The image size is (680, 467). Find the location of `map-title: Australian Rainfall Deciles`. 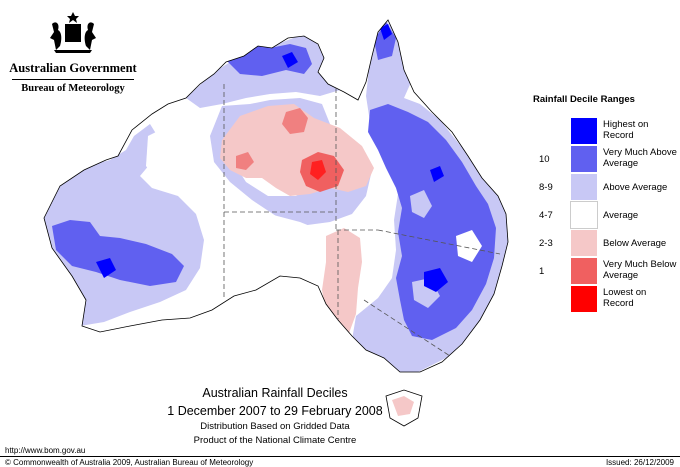

map-title: Australian Rainfall Deciles is located at coordinates (275, 393).